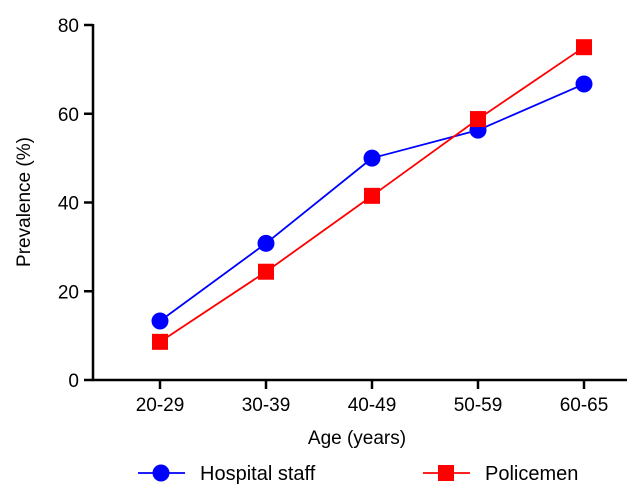 The width and height of the screenshot is (629, 491). I want to click on x-tick-label: 60-65, so click(584, 405).